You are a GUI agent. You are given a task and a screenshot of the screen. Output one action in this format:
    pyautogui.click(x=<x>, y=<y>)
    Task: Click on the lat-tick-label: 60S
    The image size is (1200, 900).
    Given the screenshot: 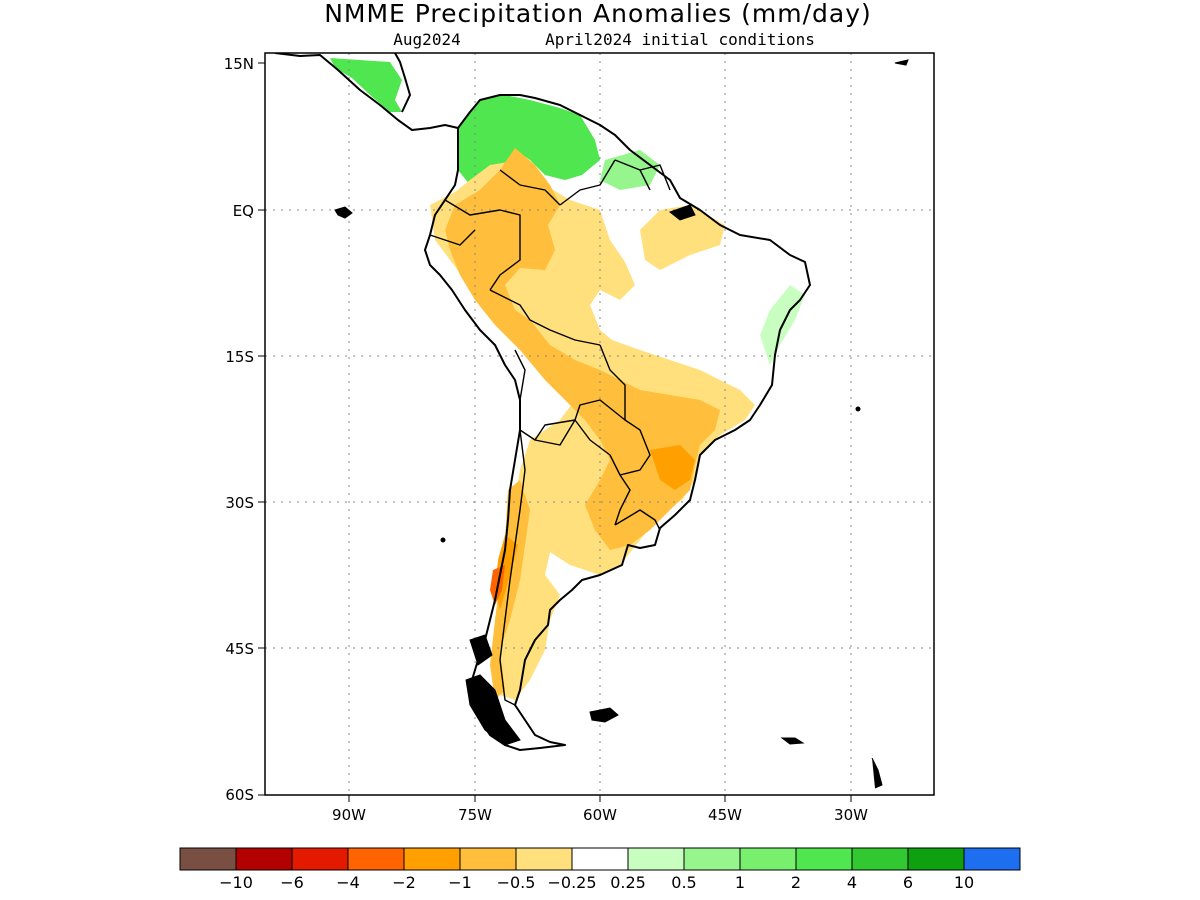 What is the action you would take?
    pyautogui.click(x=239, y=795)
    